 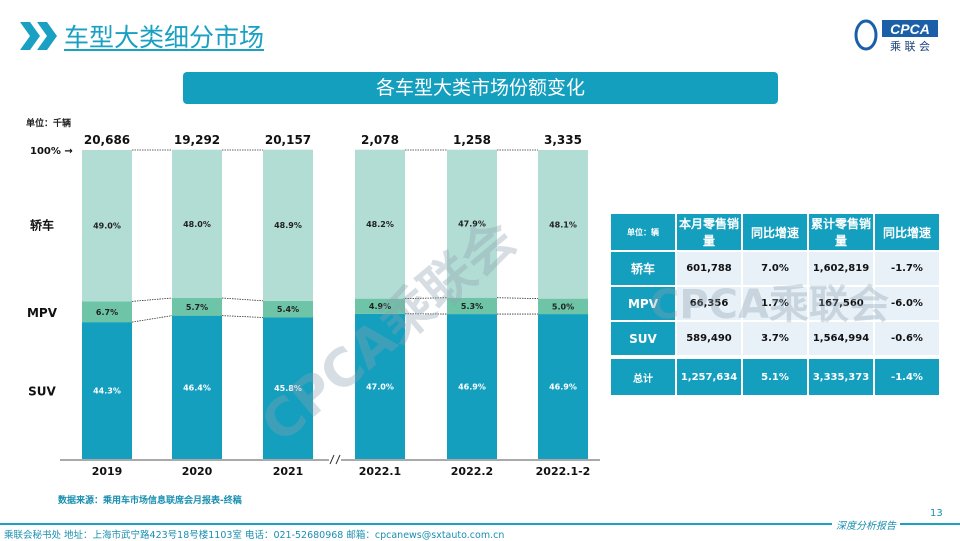 What do you see at coordinates (107, 391) in the screenshot?
I see `data-label: 44.3%` at bounding box center [107, 391].